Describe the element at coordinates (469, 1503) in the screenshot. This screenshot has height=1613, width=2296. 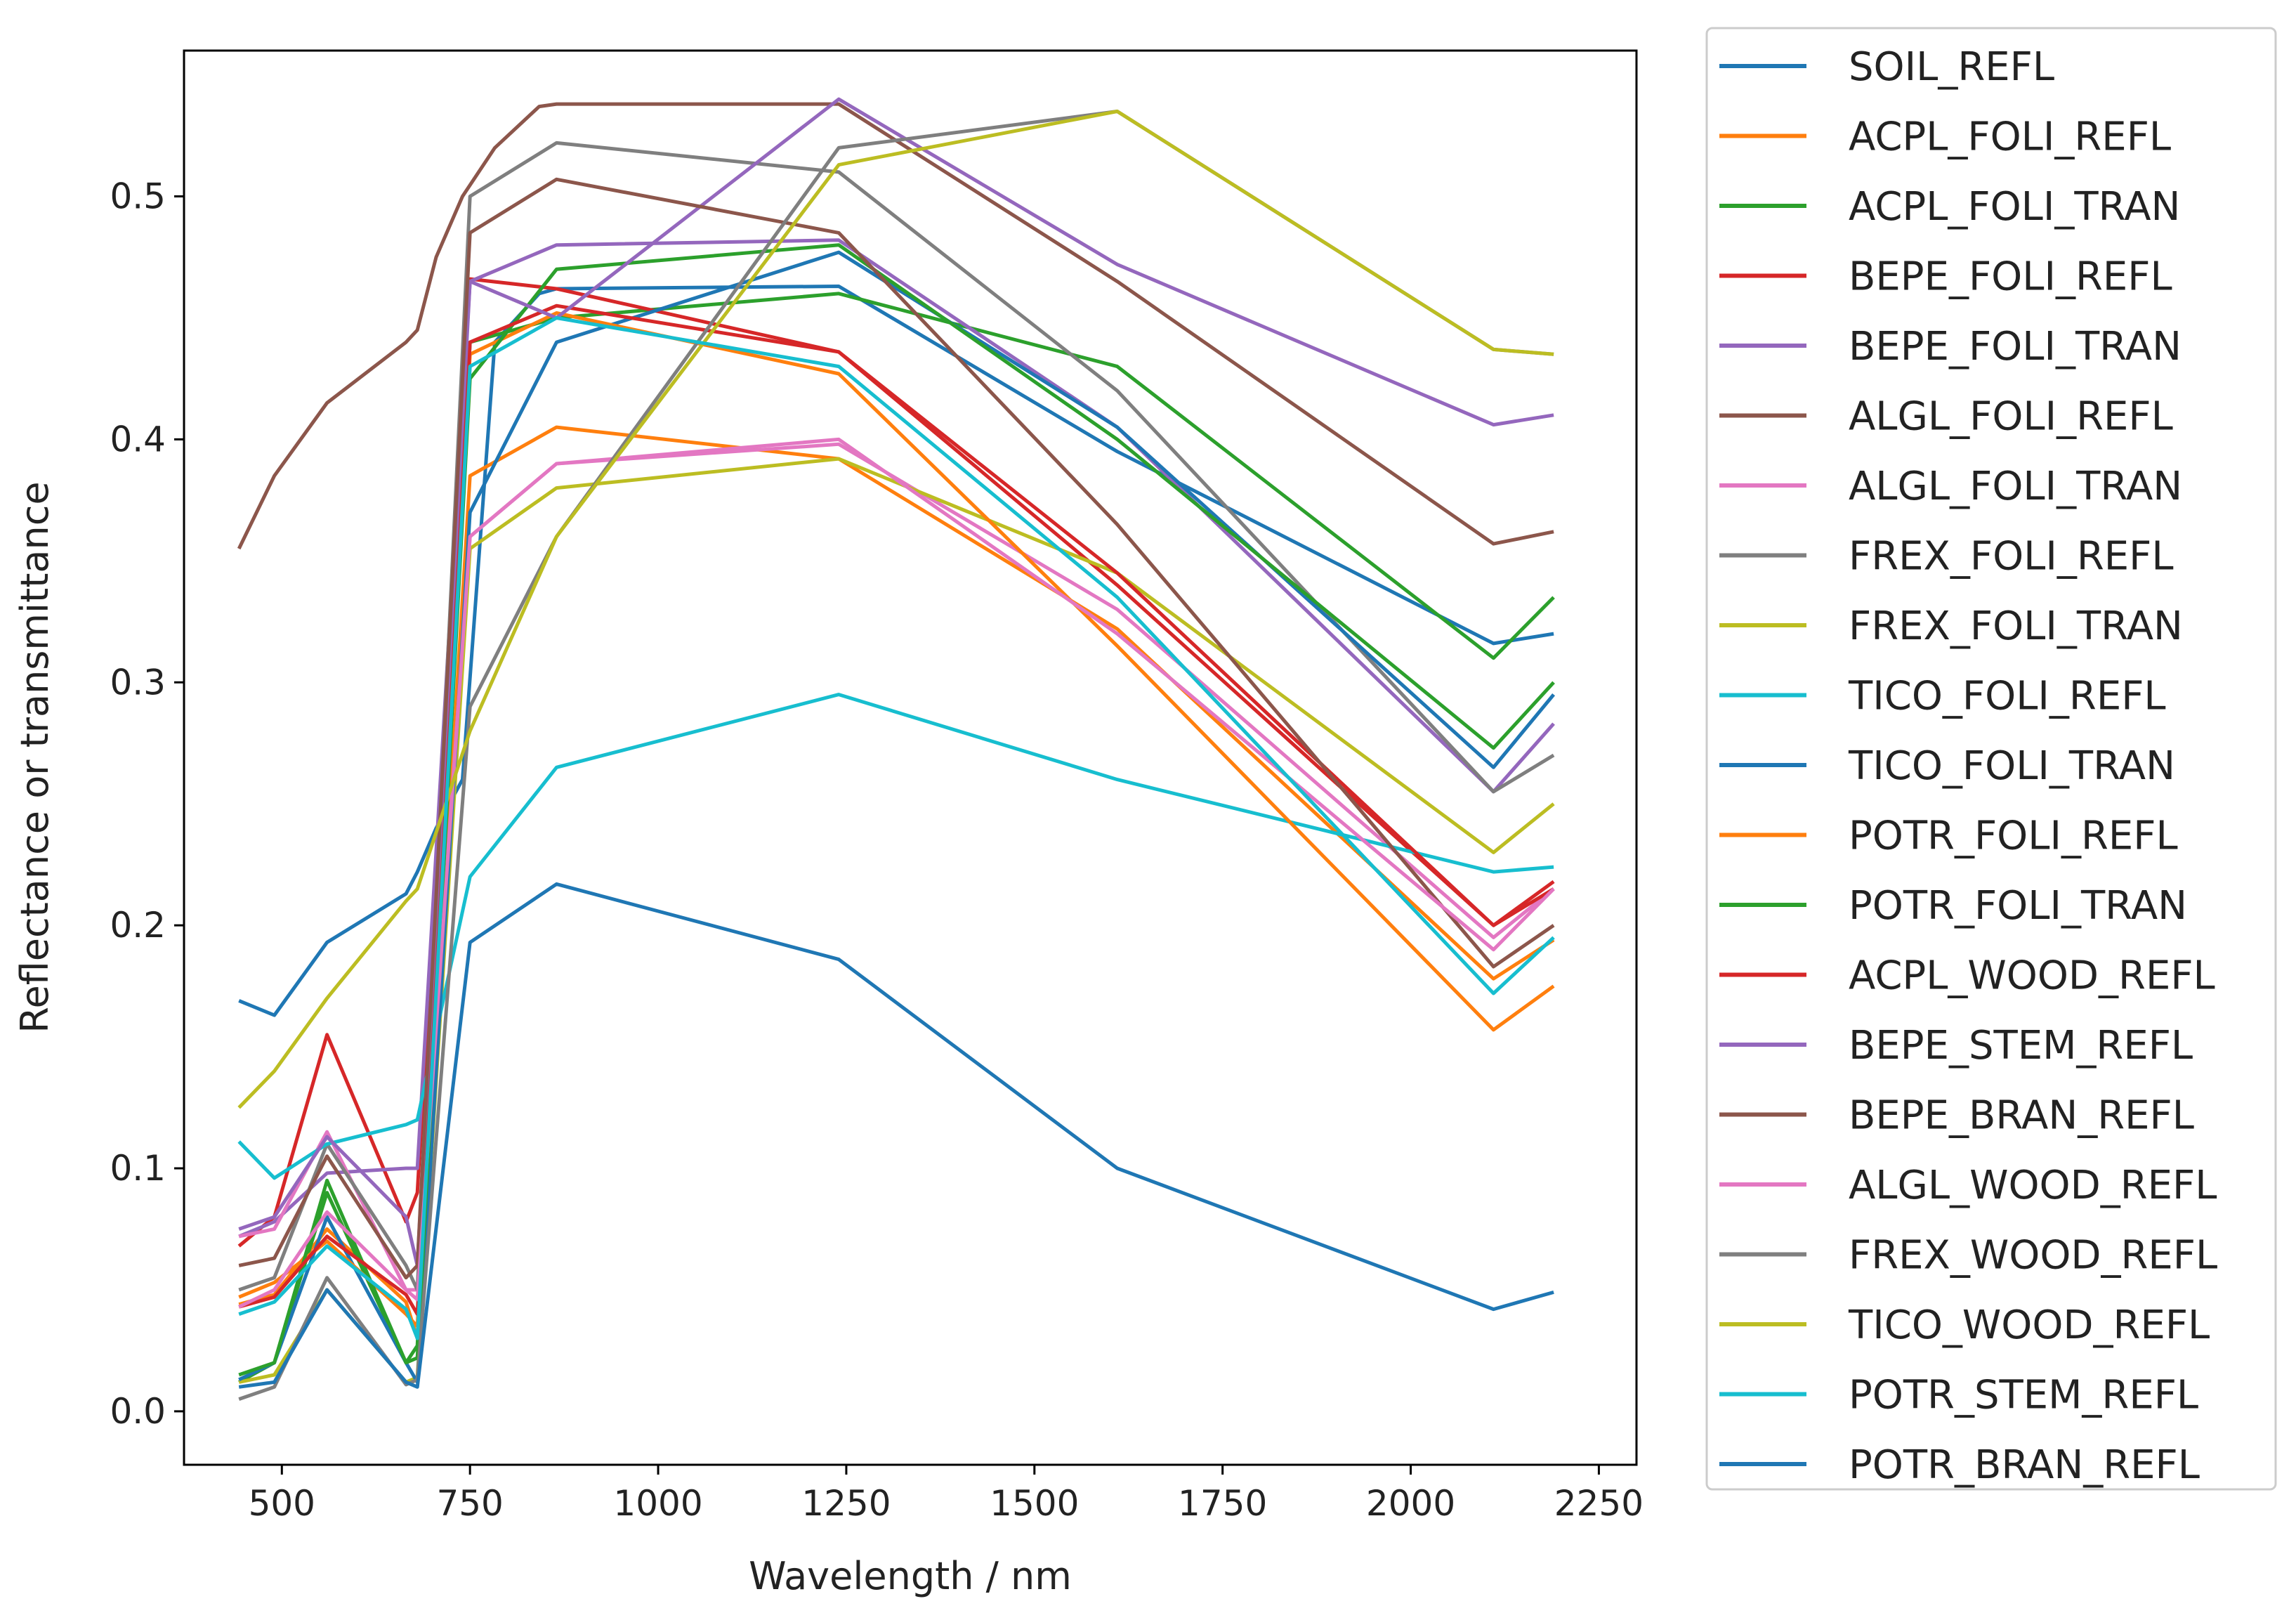
I see `x-tick-label: 750` at that location.